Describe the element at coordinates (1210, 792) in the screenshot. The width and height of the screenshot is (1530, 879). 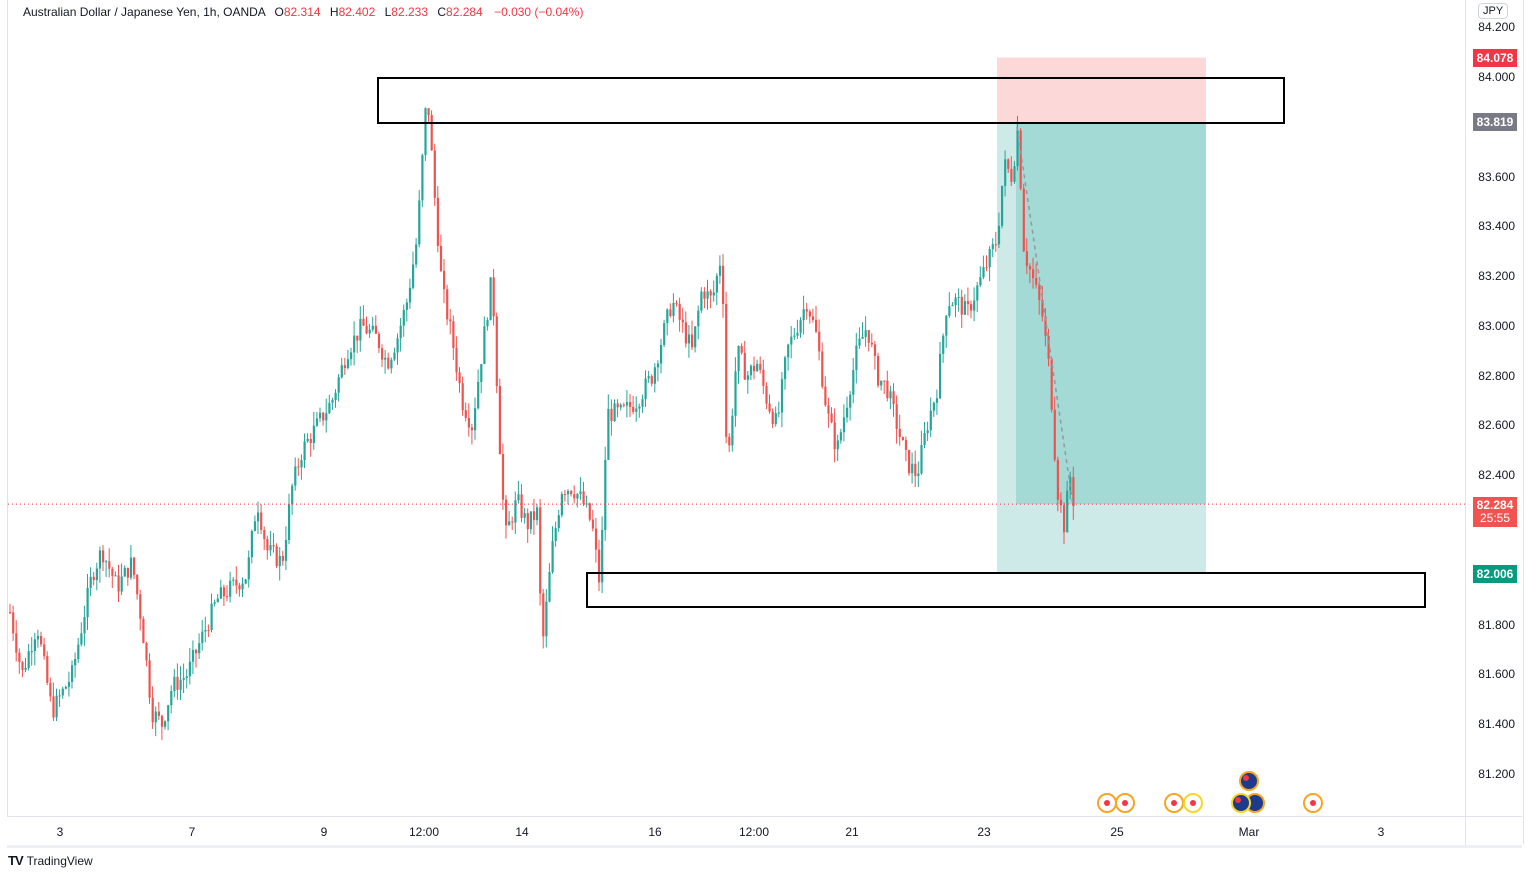
I see `event-icon` at that location.